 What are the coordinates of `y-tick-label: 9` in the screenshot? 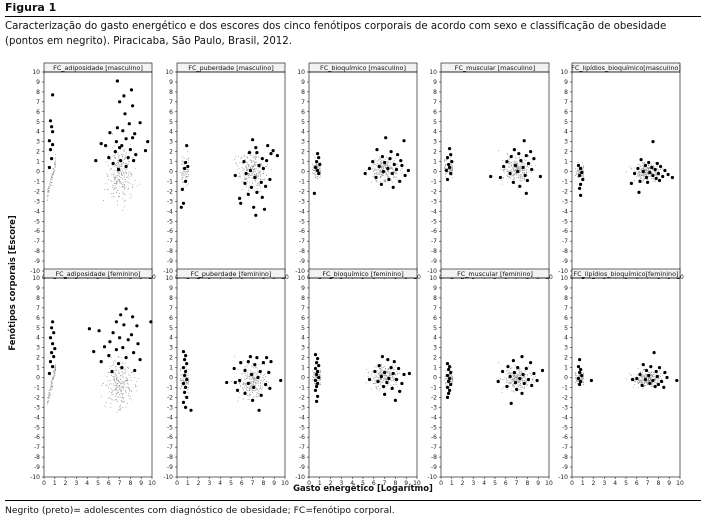 It's located at (38, 82).